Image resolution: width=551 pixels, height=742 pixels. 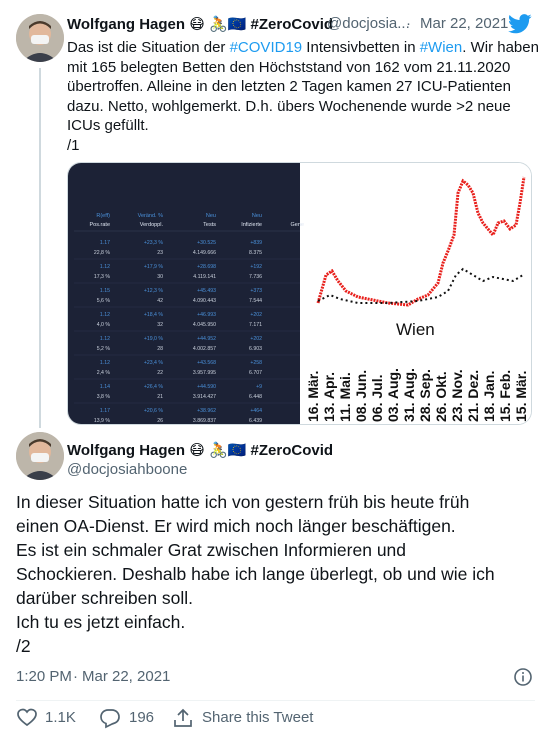 What do you see at coordinates (104, 349) in the screenshot?
I see `table-cell: 5,2 %` at bounding box center [104, 349].